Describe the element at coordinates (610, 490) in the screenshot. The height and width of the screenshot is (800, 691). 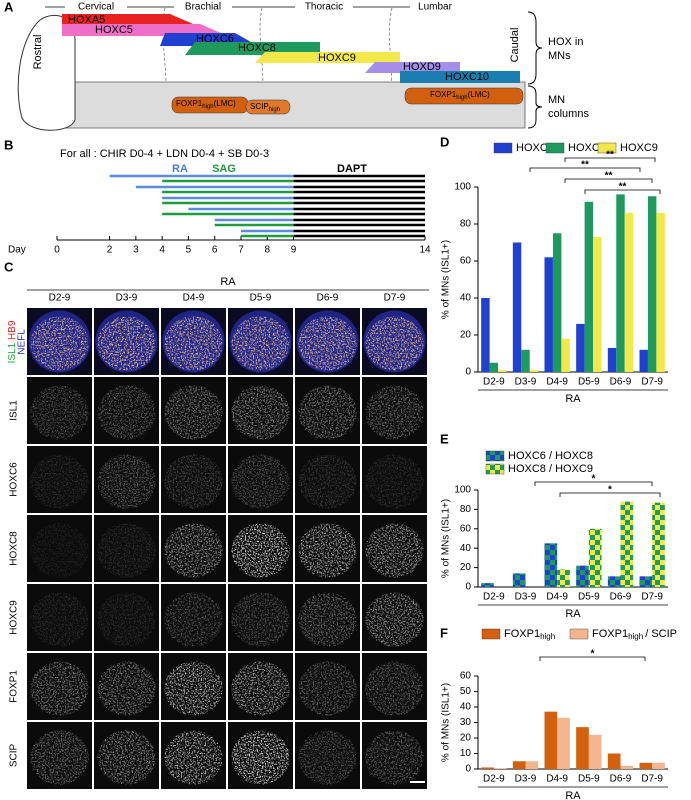
I see `sig-label: *` at that location.